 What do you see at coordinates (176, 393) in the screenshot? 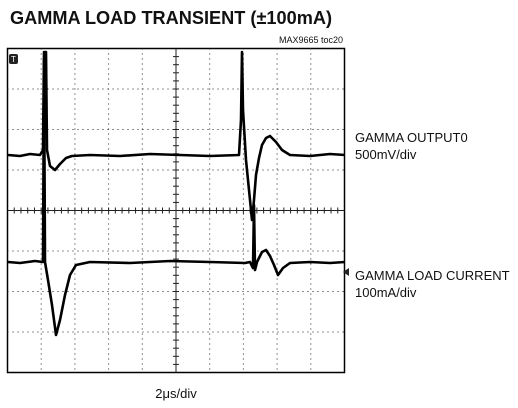
I see `x-scale: 2μs/div` at bounding box center [176, 393].